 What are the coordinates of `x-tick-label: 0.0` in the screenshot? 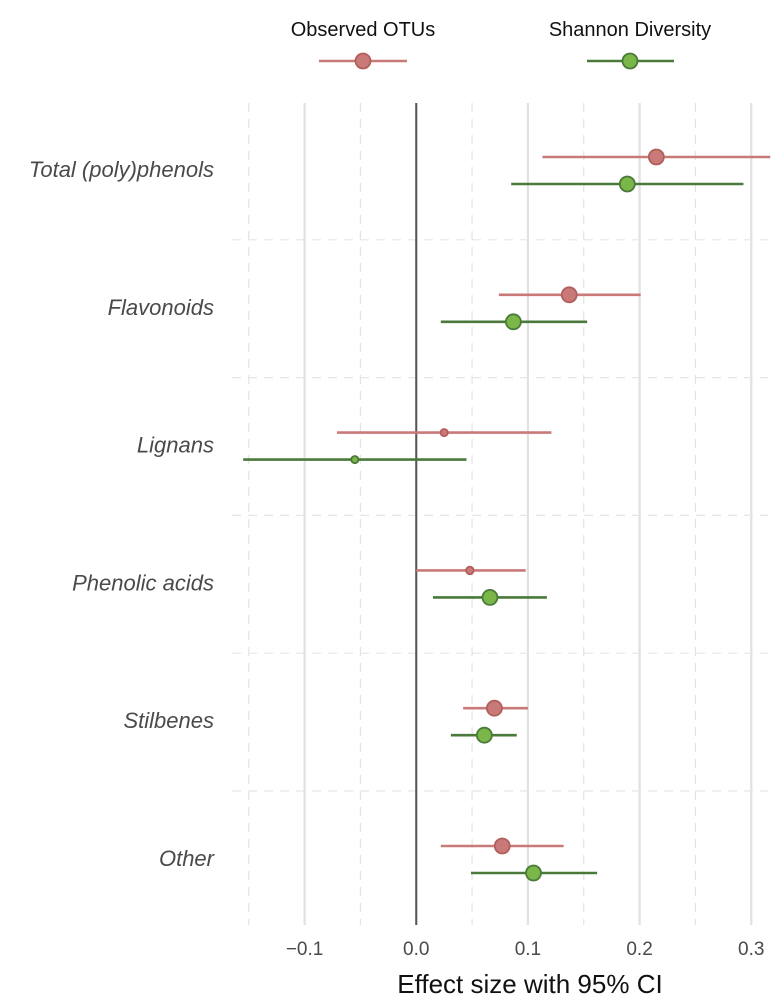 It's located at (416, 949).